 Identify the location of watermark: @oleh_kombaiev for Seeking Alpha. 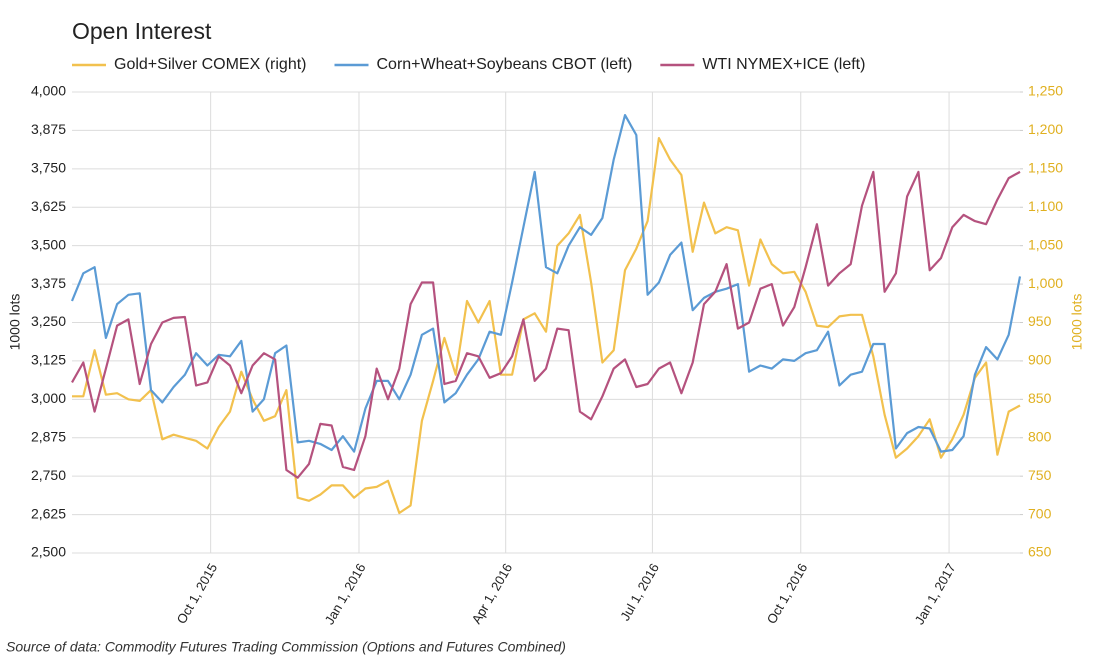
(731, 531).